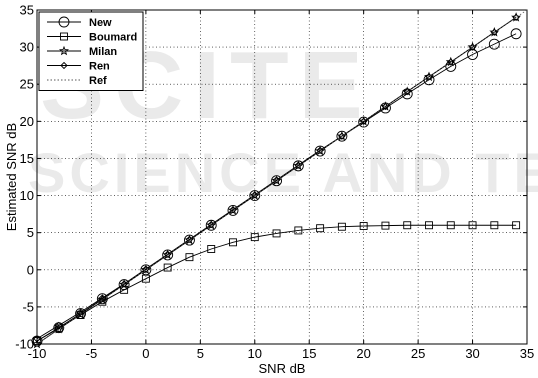 This screenshot has height=378, width=538. Describe the element at coordinates (99, 67) in the screenshot. I see `legend-label-ren: Ren` at that location.